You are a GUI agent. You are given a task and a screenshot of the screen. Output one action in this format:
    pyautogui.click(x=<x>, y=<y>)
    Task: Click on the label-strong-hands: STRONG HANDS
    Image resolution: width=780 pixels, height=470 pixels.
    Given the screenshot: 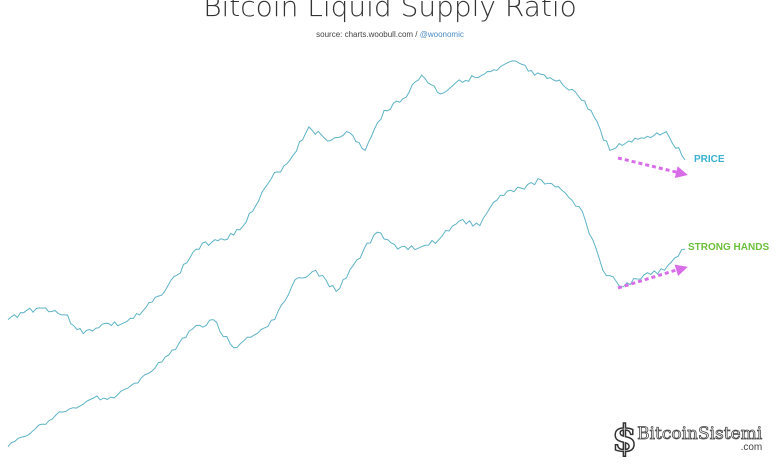 What is the action you would take?
    pyautogui.click(x=729, y=247)
    